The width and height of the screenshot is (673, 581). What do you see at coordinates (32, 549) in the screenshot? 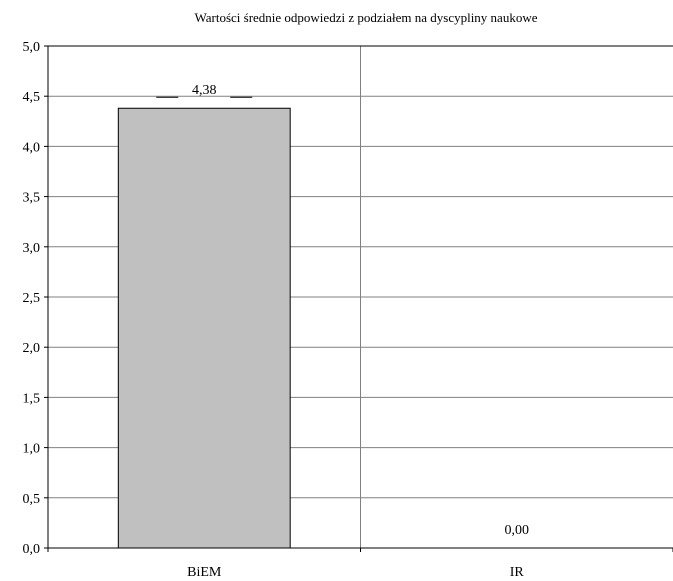
I see `y-tick-label: 0,0` at bounding box center [32, 549].